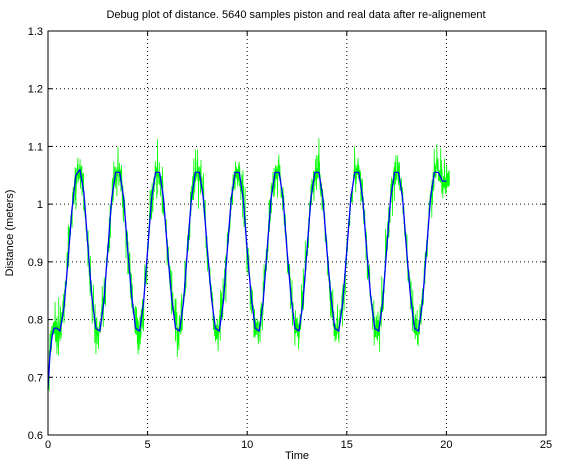 This screenshot has width=565, height=462. I want to click on x-axis-label: Time, so click(297, 456).